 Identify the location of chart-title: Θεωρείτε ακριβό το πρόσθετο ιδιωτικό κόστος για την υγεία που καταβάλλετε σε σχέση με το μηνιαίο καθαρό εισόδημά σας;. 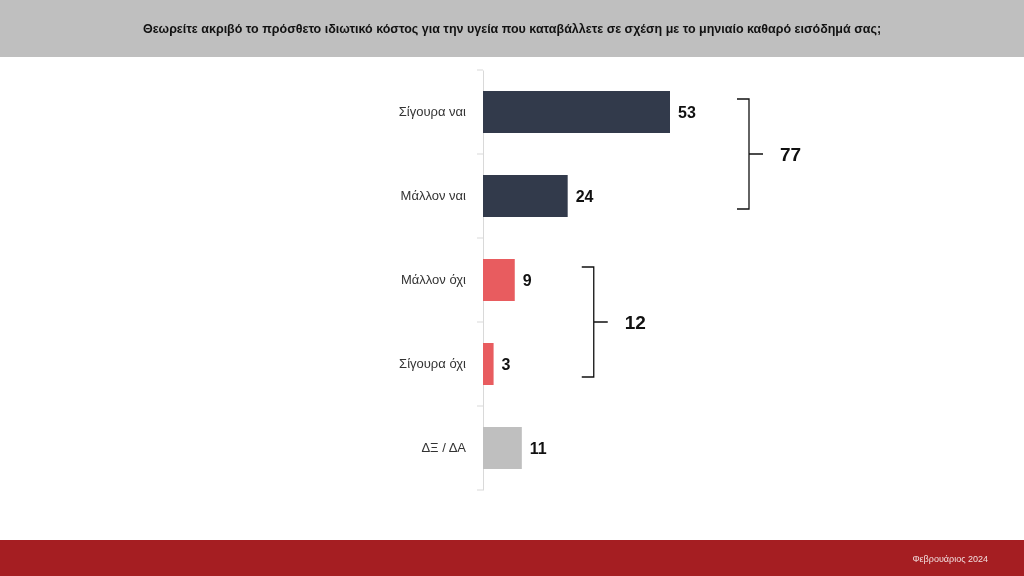
(512, 29).